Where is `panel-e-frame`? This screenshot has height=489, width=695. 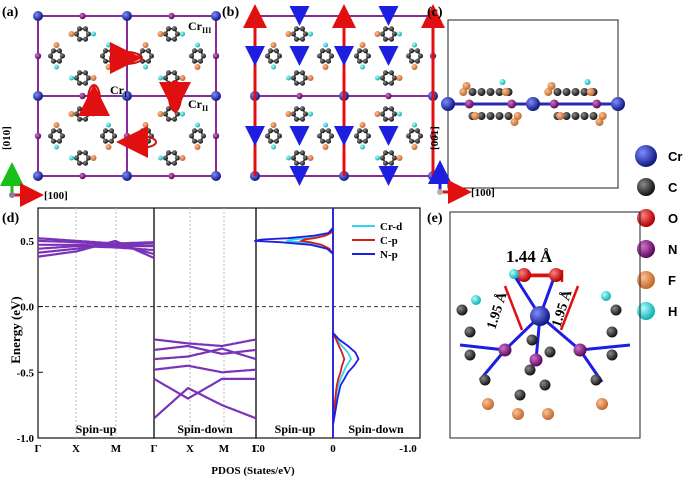
panel-e-frame is located at coordinates (545, 325).